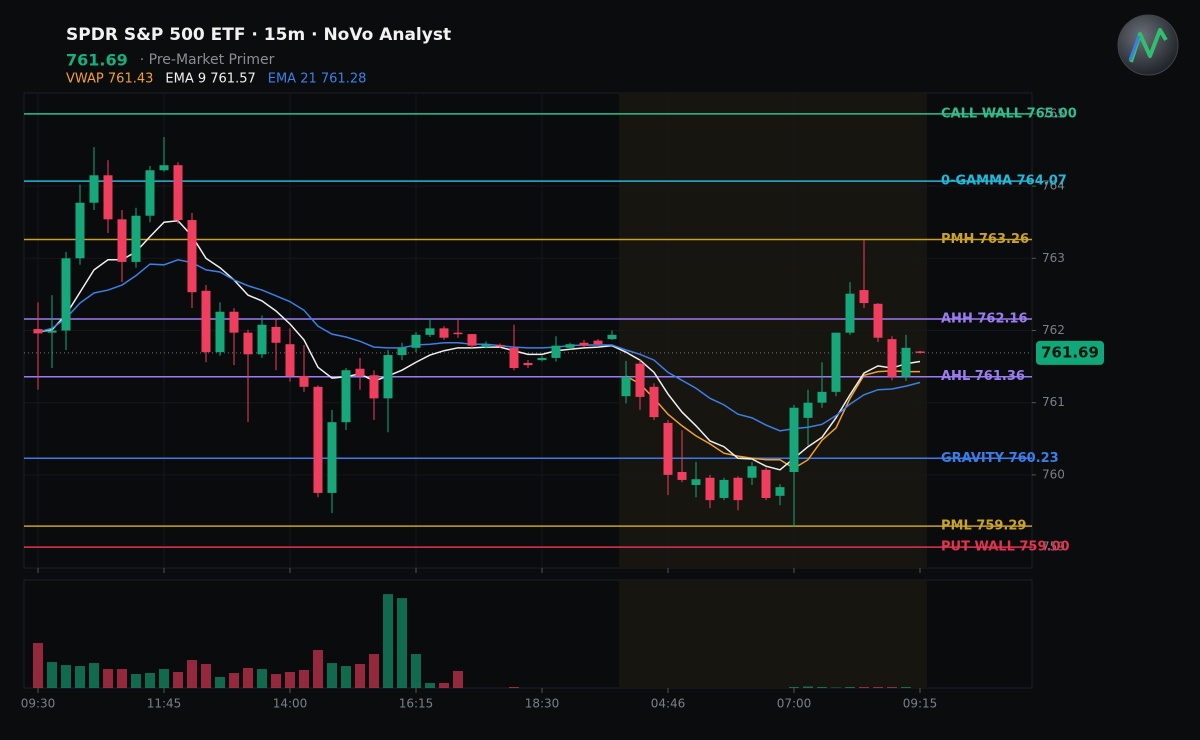 The image size is (1200, 740). What do you see at coordinates (1053, 474) in the screenshot?
I see `y-tick-label: 760` at bounding box center [1053, 474].